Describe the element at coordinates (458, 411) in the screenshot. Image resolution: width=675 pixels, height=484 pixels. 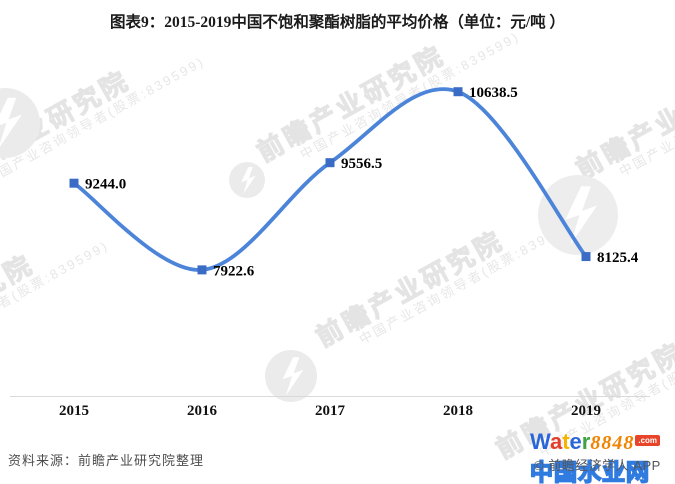
I see `x-axis-tick-label: 2018` at that location.